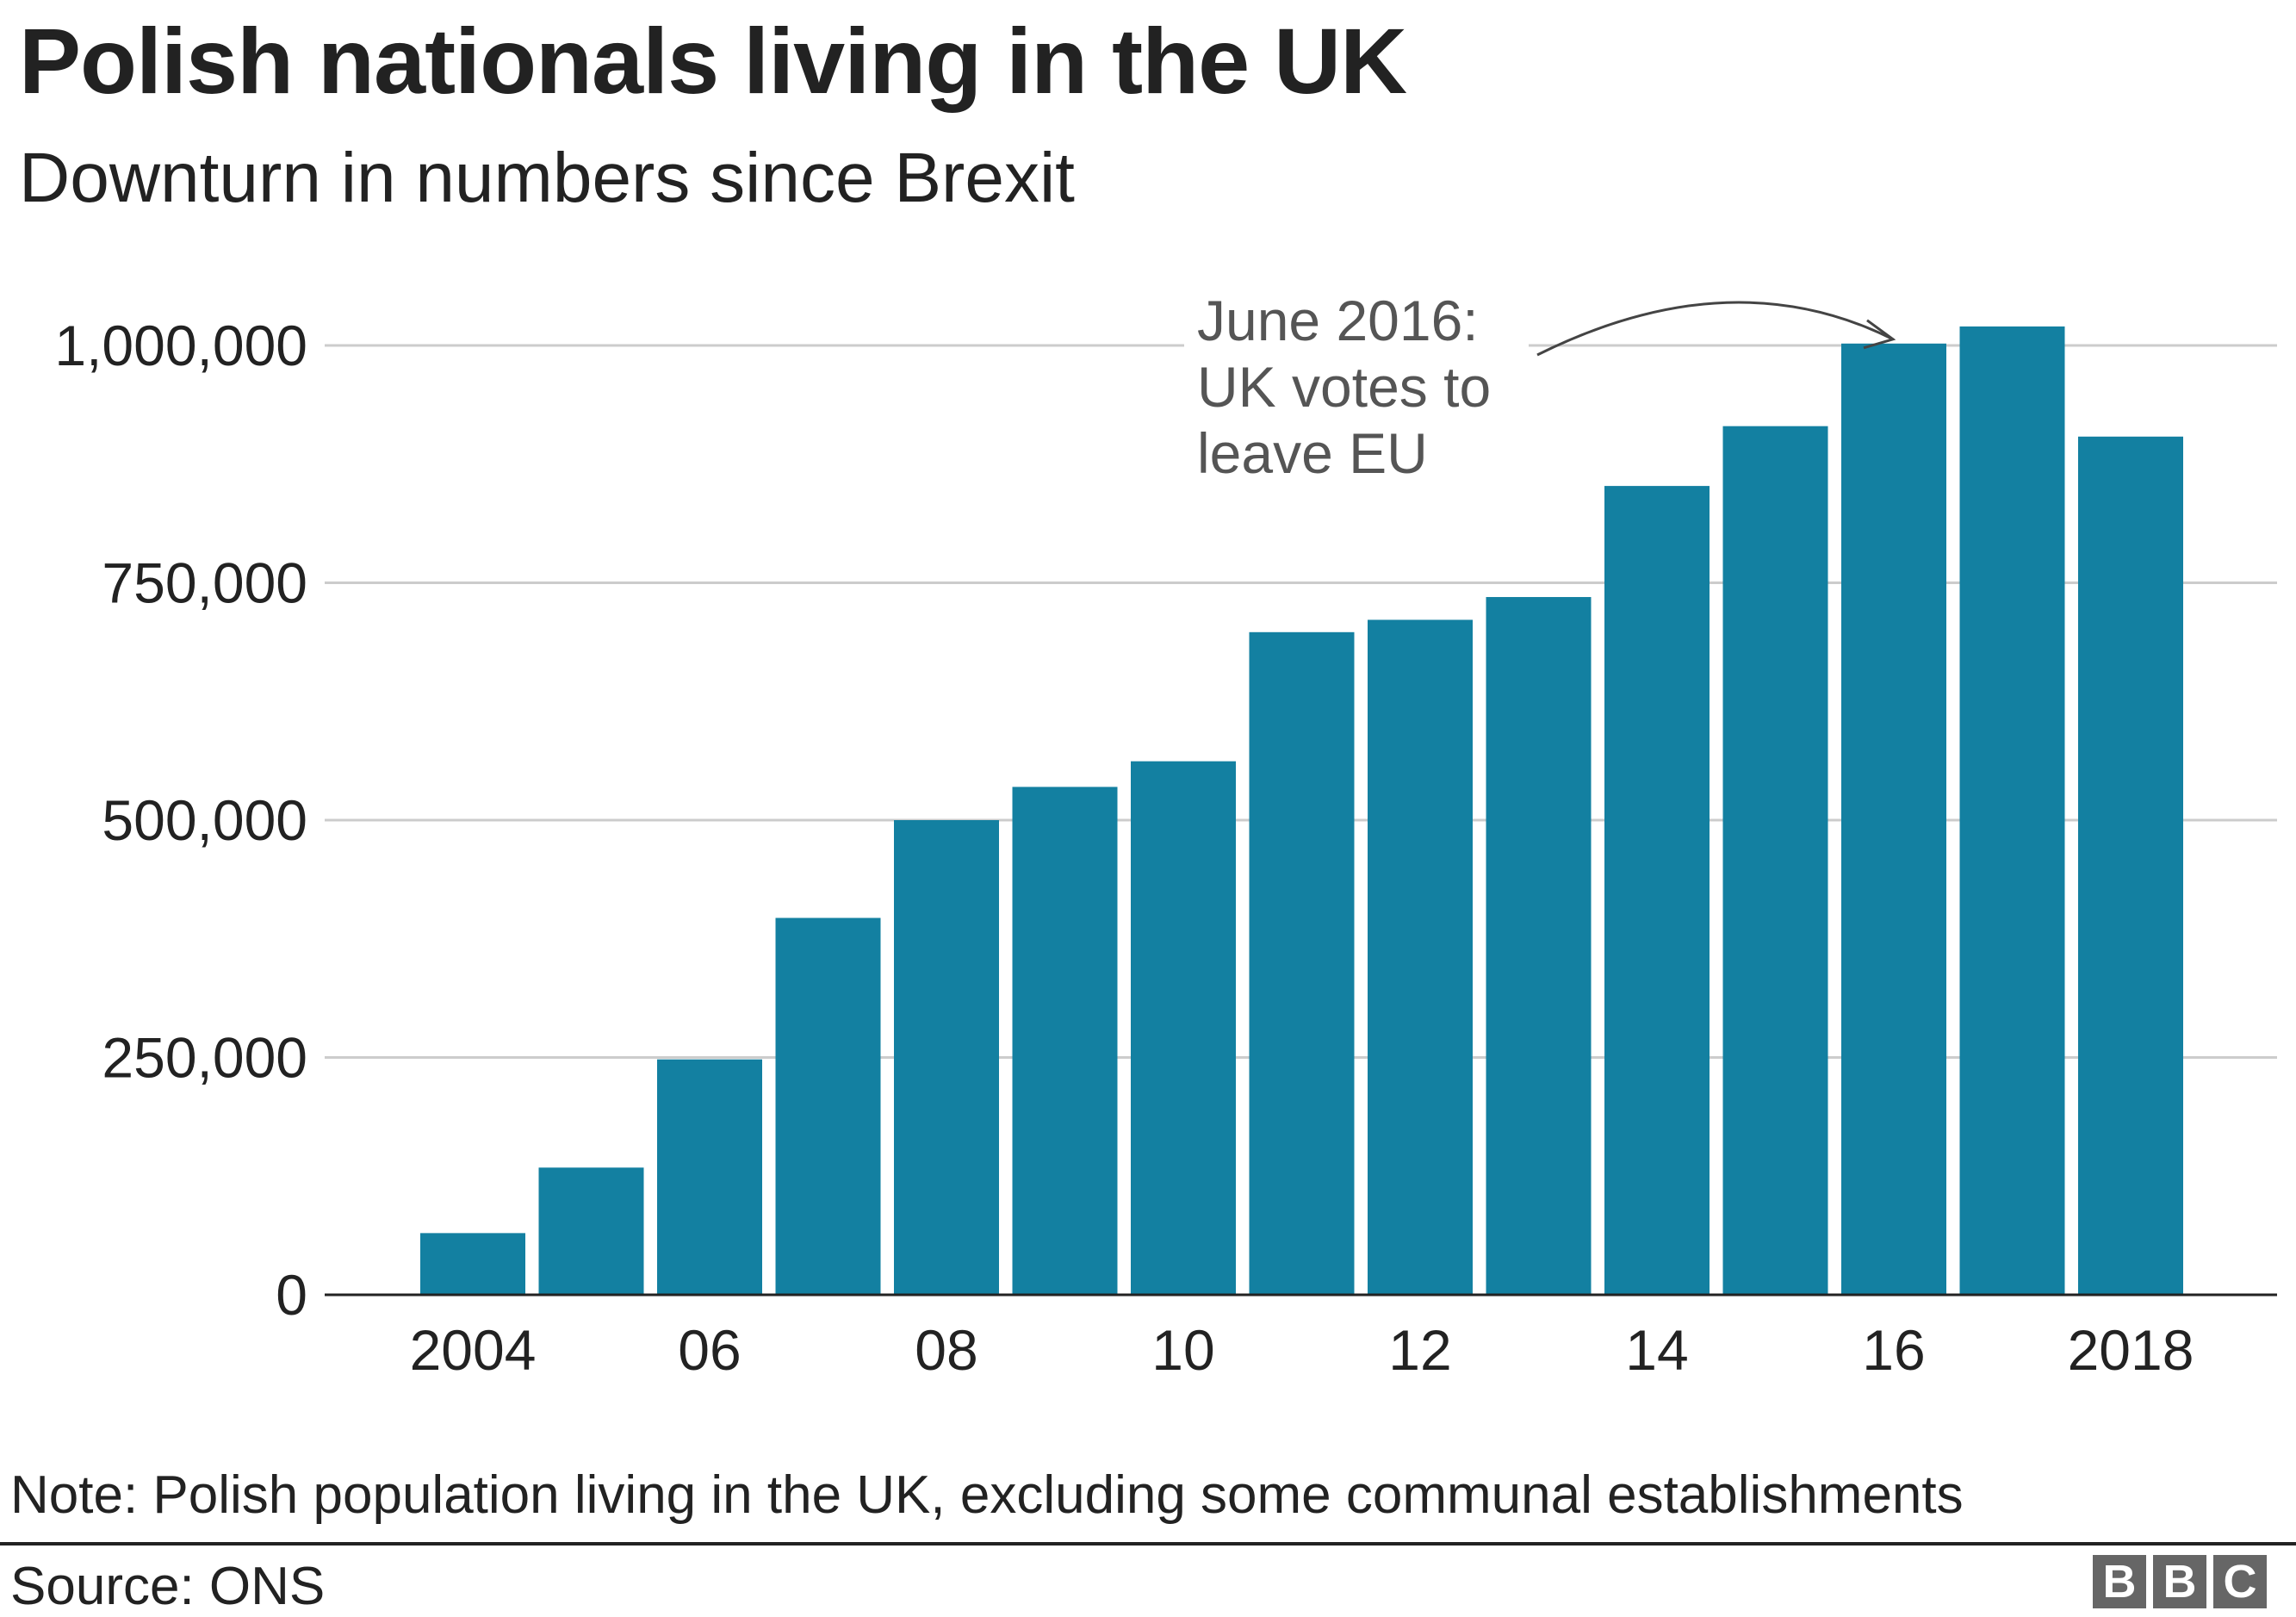 Image resolution: width=2296 pixels, height=1617 pixels. Describe the element at coordinates (204, 583) in the screenshot. I see `y-tick-label: 750,000` at that location.